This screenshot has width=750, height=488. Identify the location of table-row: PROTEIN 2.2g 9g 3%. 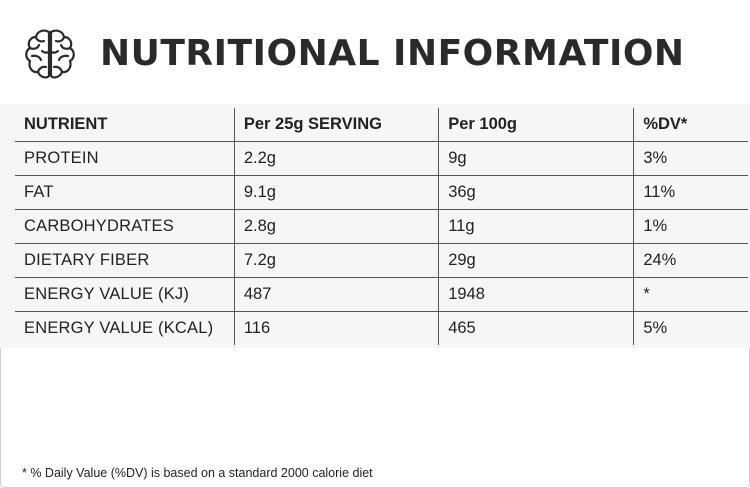
(381, 158).